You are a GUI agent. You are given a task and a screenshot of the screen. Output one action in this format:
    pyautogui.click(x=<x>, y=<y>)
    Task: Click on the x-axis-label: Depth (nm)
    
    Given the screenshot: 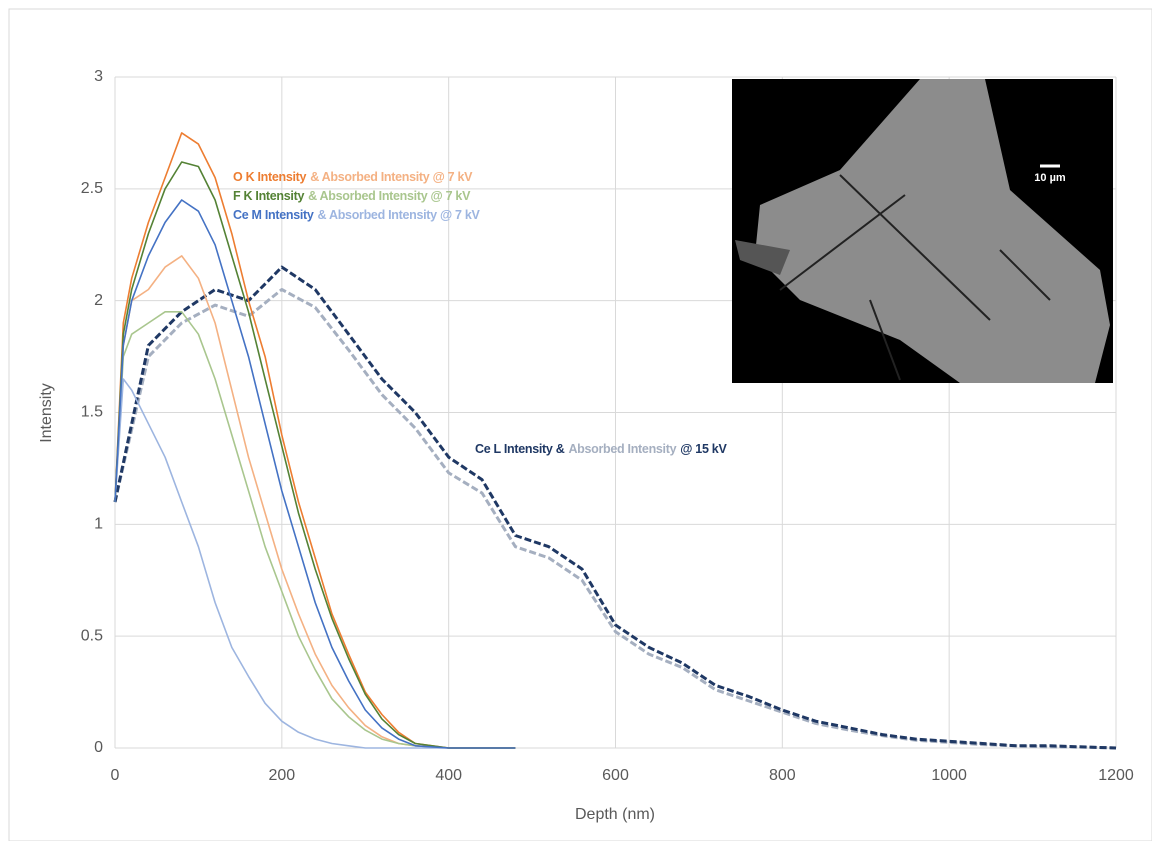 What is the action you would take?
    pyautogui.click(x=615, y=814)
    